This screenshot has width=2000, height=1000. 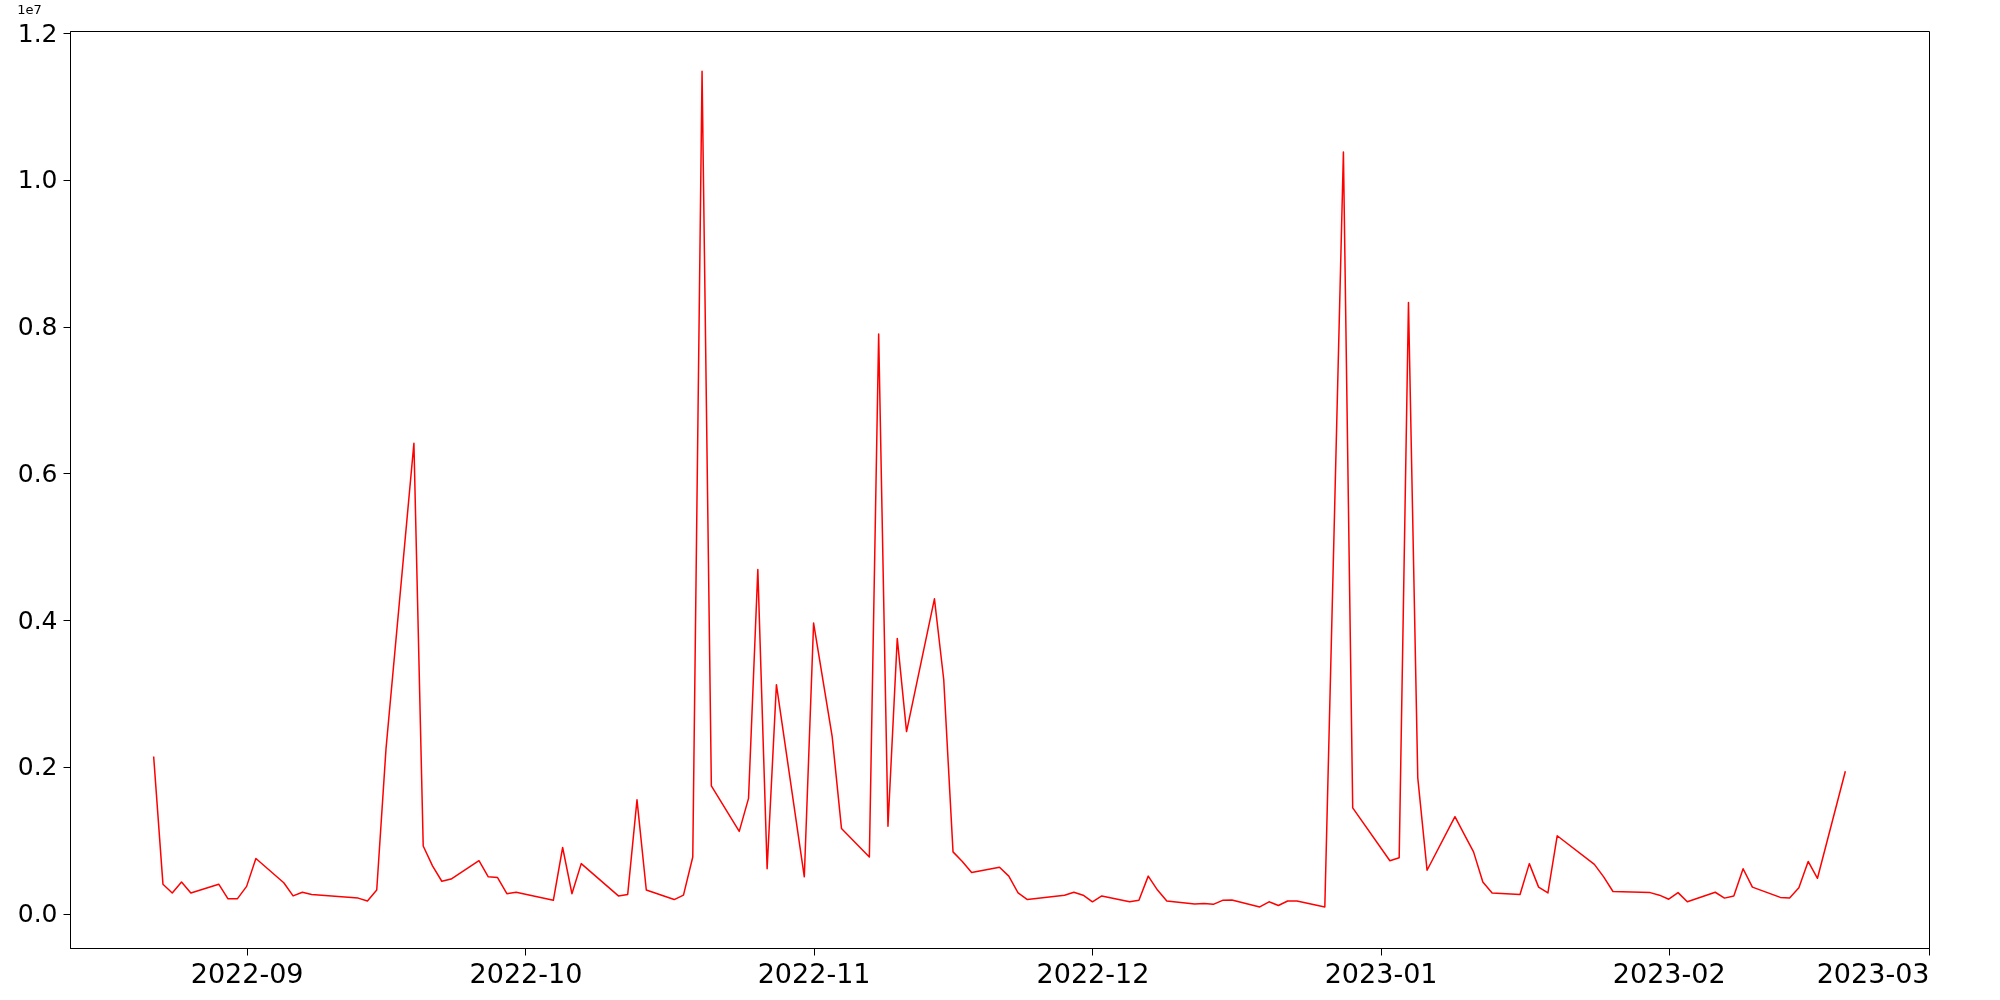 I want to click on x-tick-label: 2022-10, so click(x=526, y=973).